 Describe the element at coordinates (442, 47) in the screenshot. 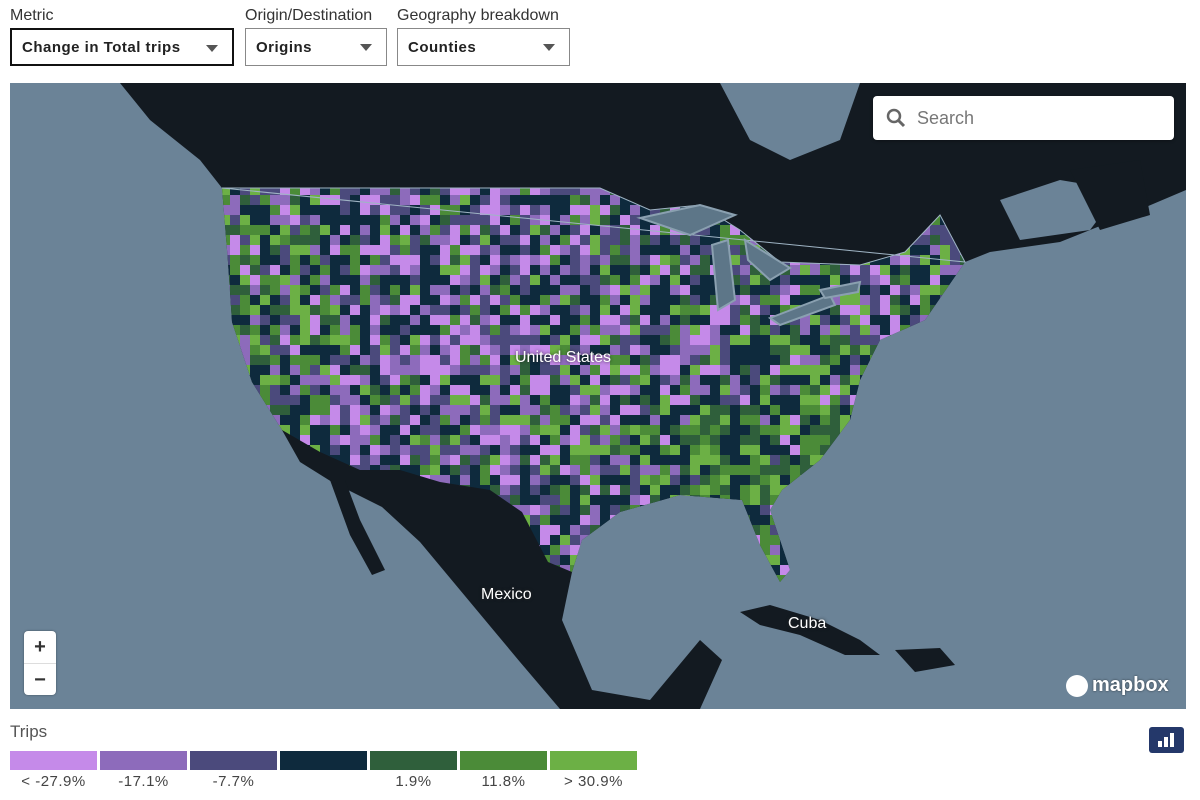

I see `select-value: Counties` at that location.